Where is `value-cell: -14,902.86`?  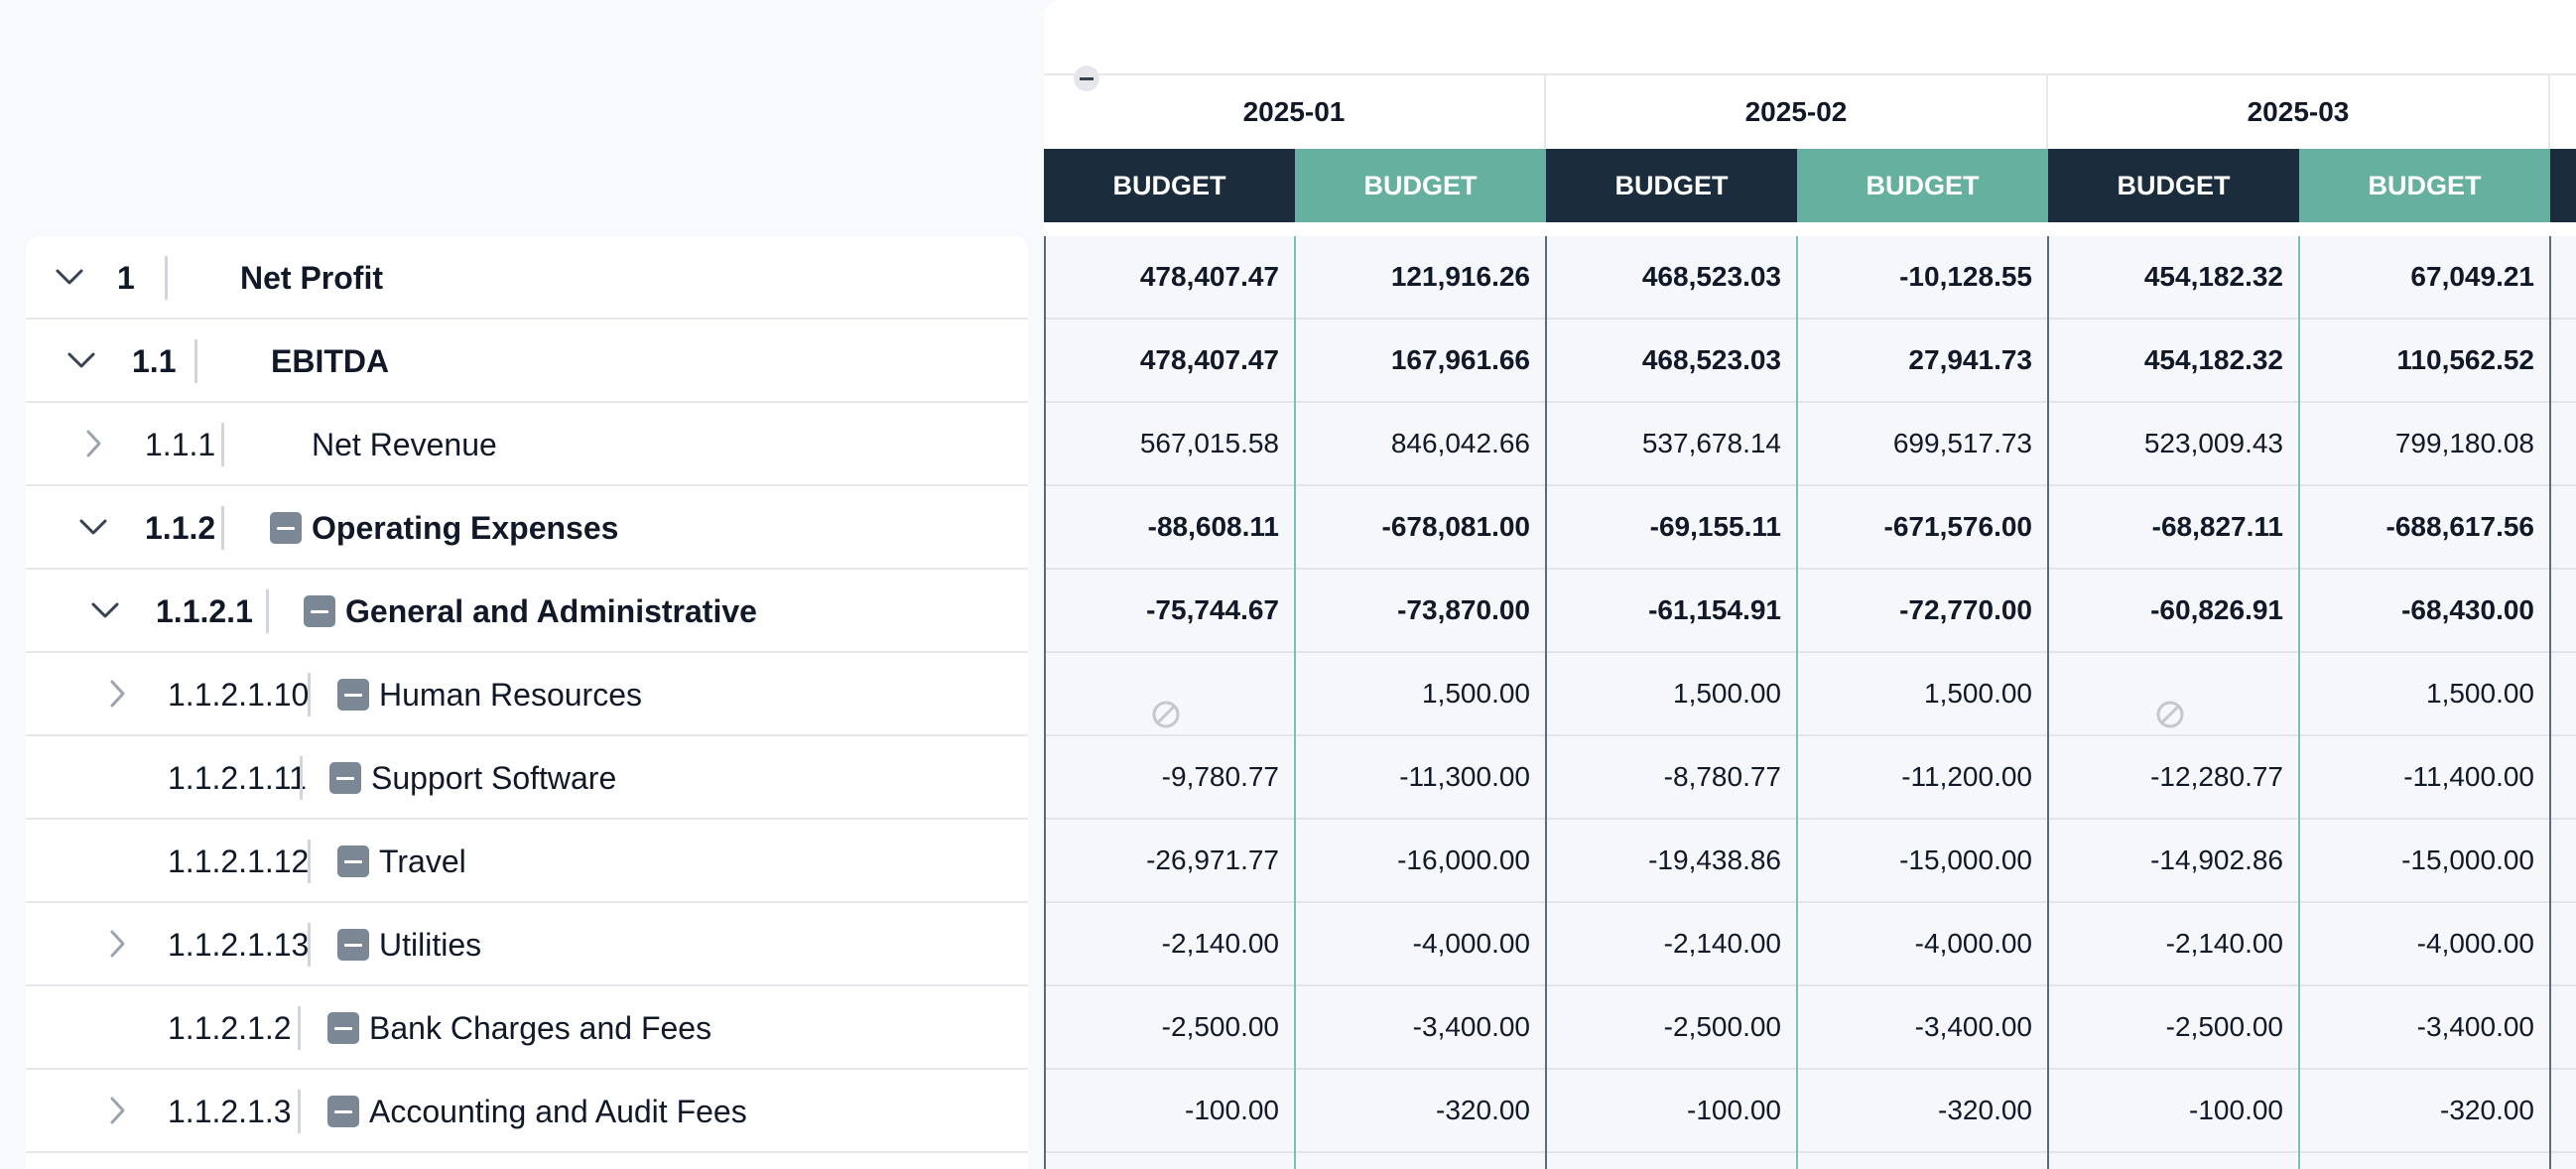
value-cell: -14,902.86 is located at coordinates (2217, 860).